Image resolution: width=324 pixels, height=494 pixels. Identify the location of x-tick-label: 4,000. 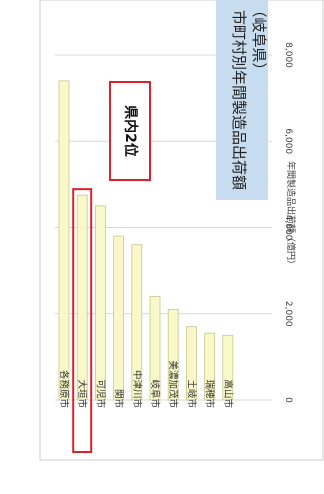
(288, 228).